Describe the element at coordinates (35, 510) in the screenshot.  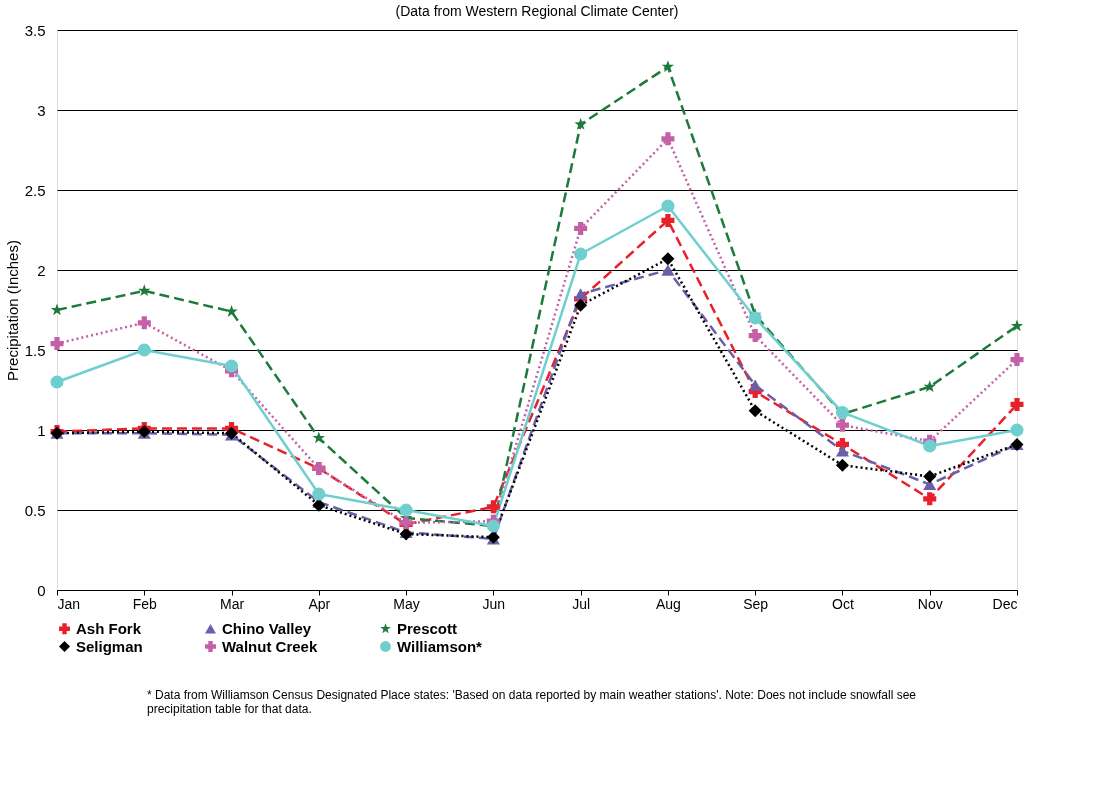
I see `y-tick-label: 0.5` at that location.